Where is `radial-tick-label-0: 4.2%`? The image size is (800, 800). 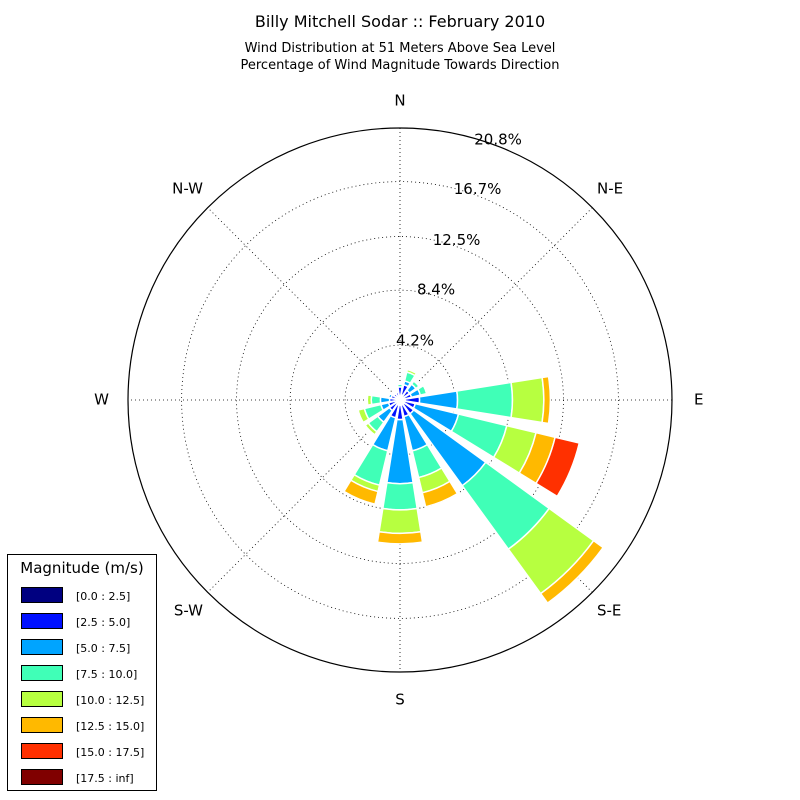
radial-tick-label-0: 4.2% is located at coordinates (415, 340).